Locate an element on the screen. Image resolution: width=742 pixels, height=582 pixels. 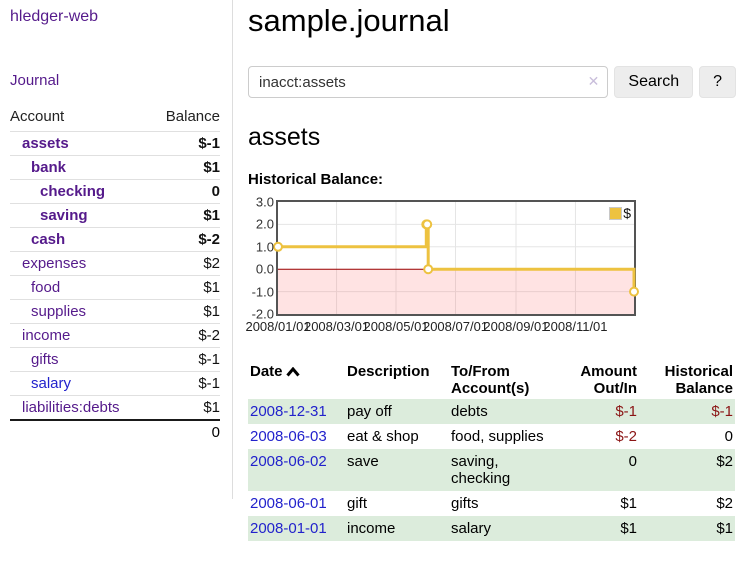
transaction-balance: $-1 is located at coordinates (722, 411).